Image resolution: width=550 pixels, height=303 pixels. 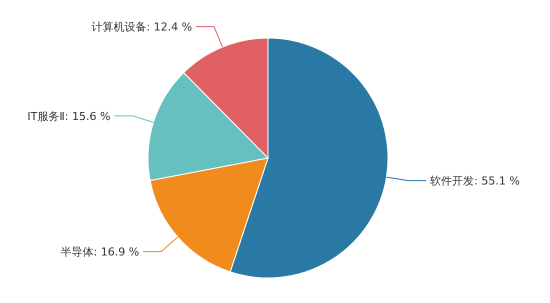 What do you see at coordinates (475, 181) in the screenshot?
I see `slice-label: 软件开发: 55.1 %` at bounding box center [475, 181].